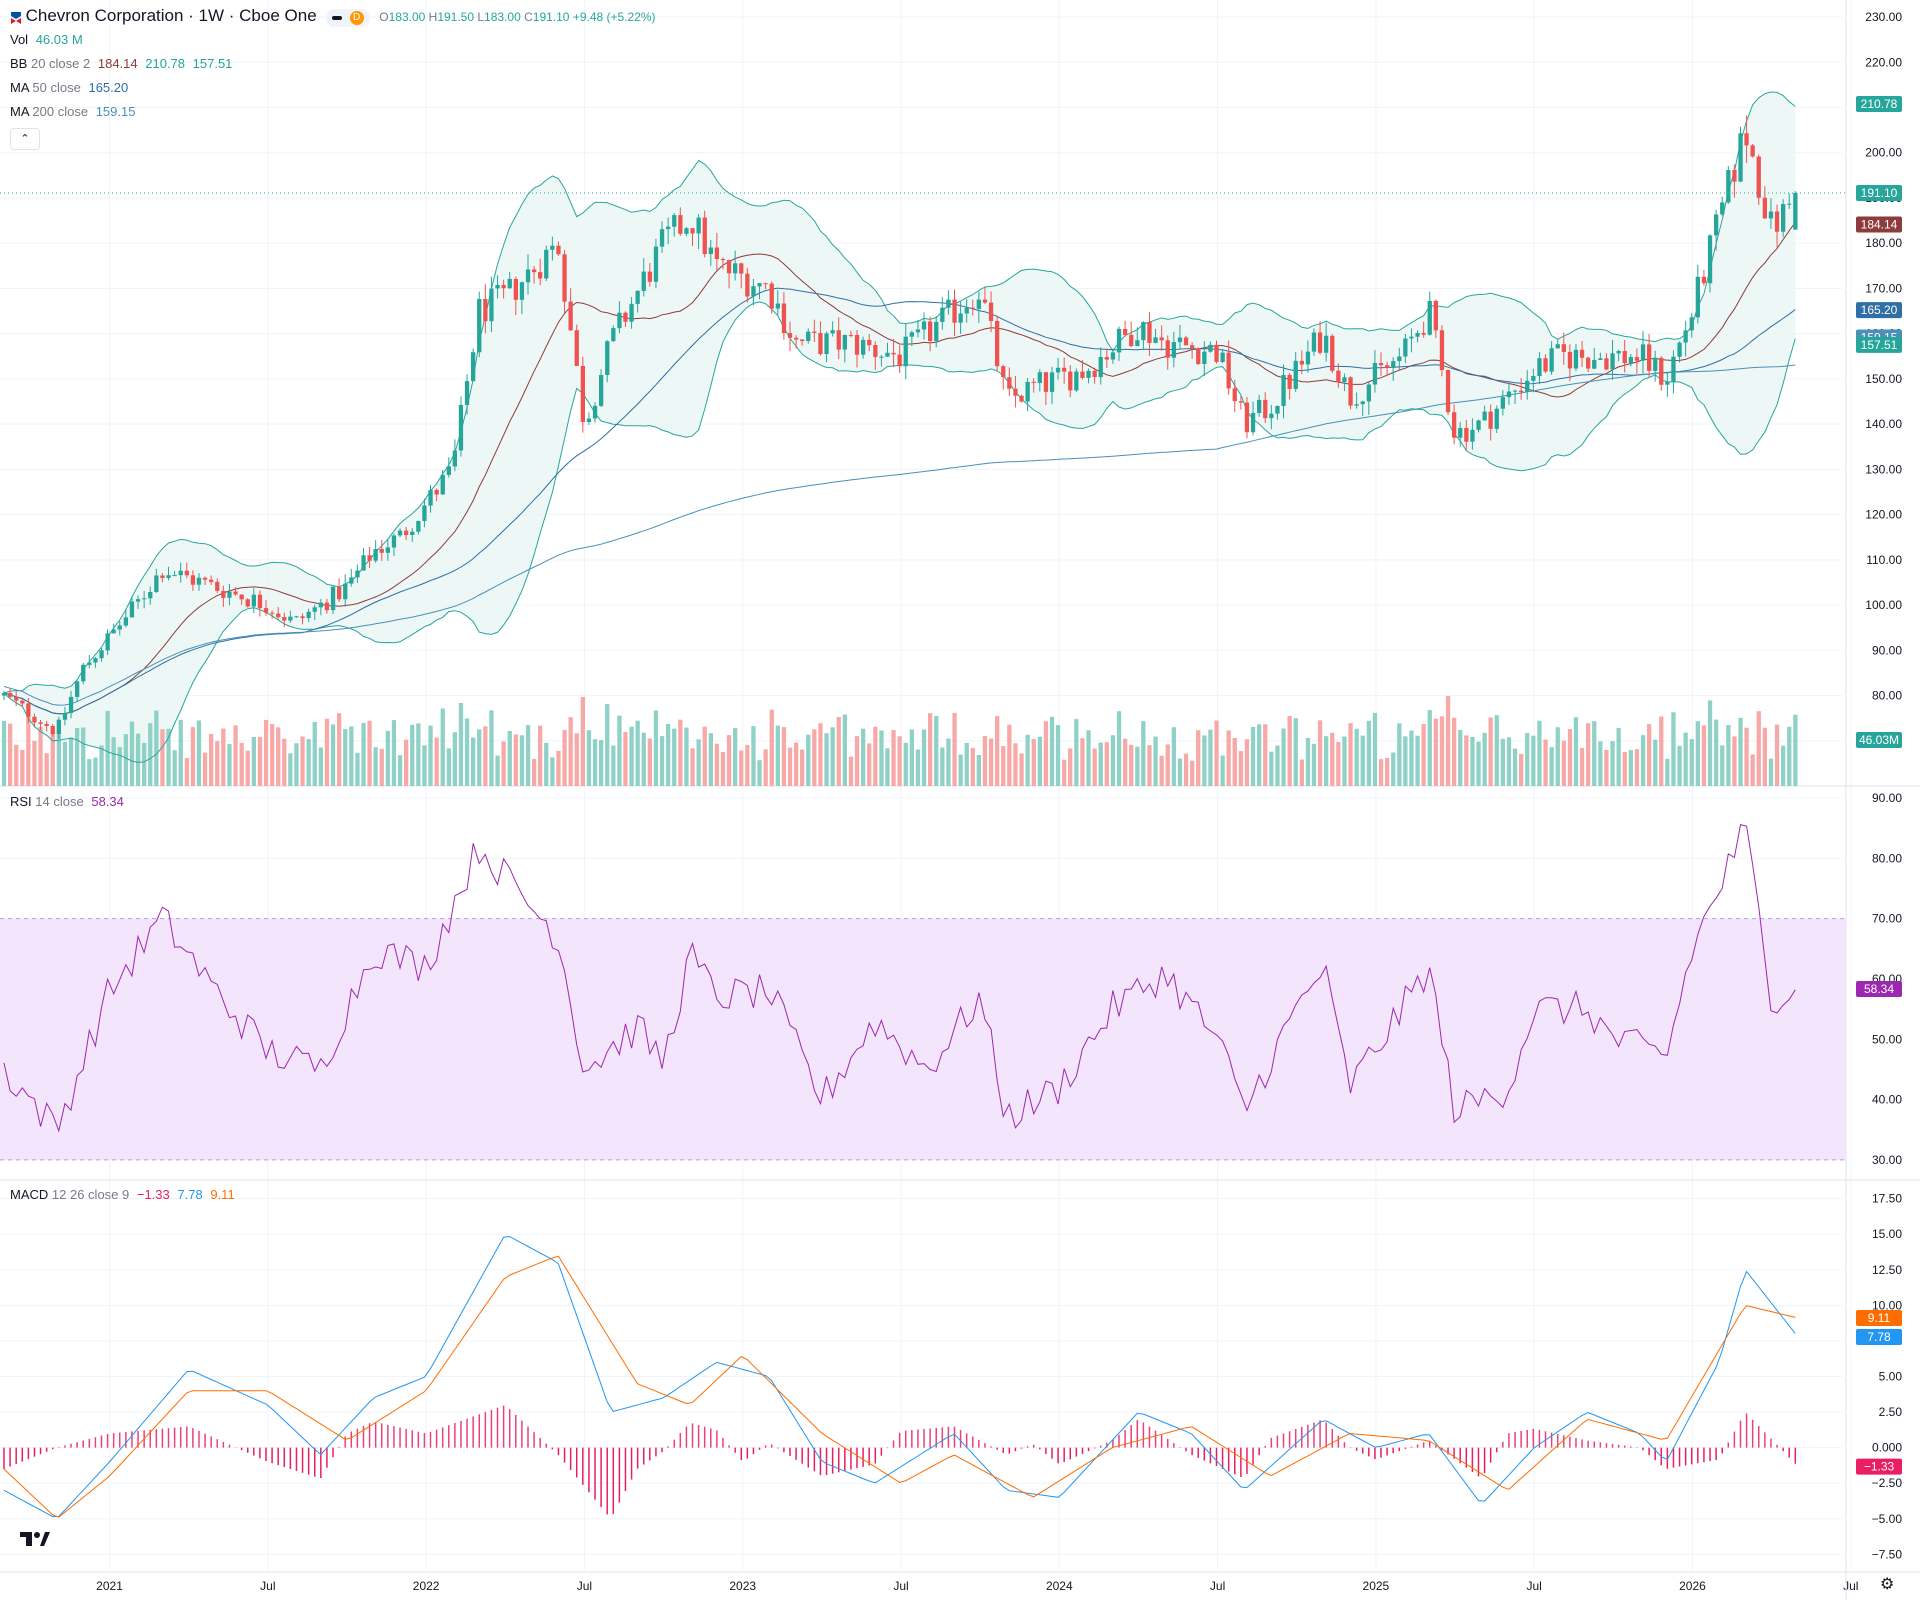  Describe the element at coordinates (72, 112) in the screenshot. I see `ma200-legend: MA 200 close 159.15` at that location.